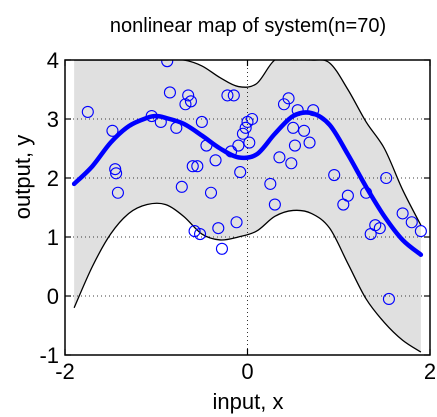 The width and height of the screenshot is (437, 417). What do you see at coordinates (65, 371) in the screenshot?
I see `x-tick-label: -2` at bounding box center [65, 371].